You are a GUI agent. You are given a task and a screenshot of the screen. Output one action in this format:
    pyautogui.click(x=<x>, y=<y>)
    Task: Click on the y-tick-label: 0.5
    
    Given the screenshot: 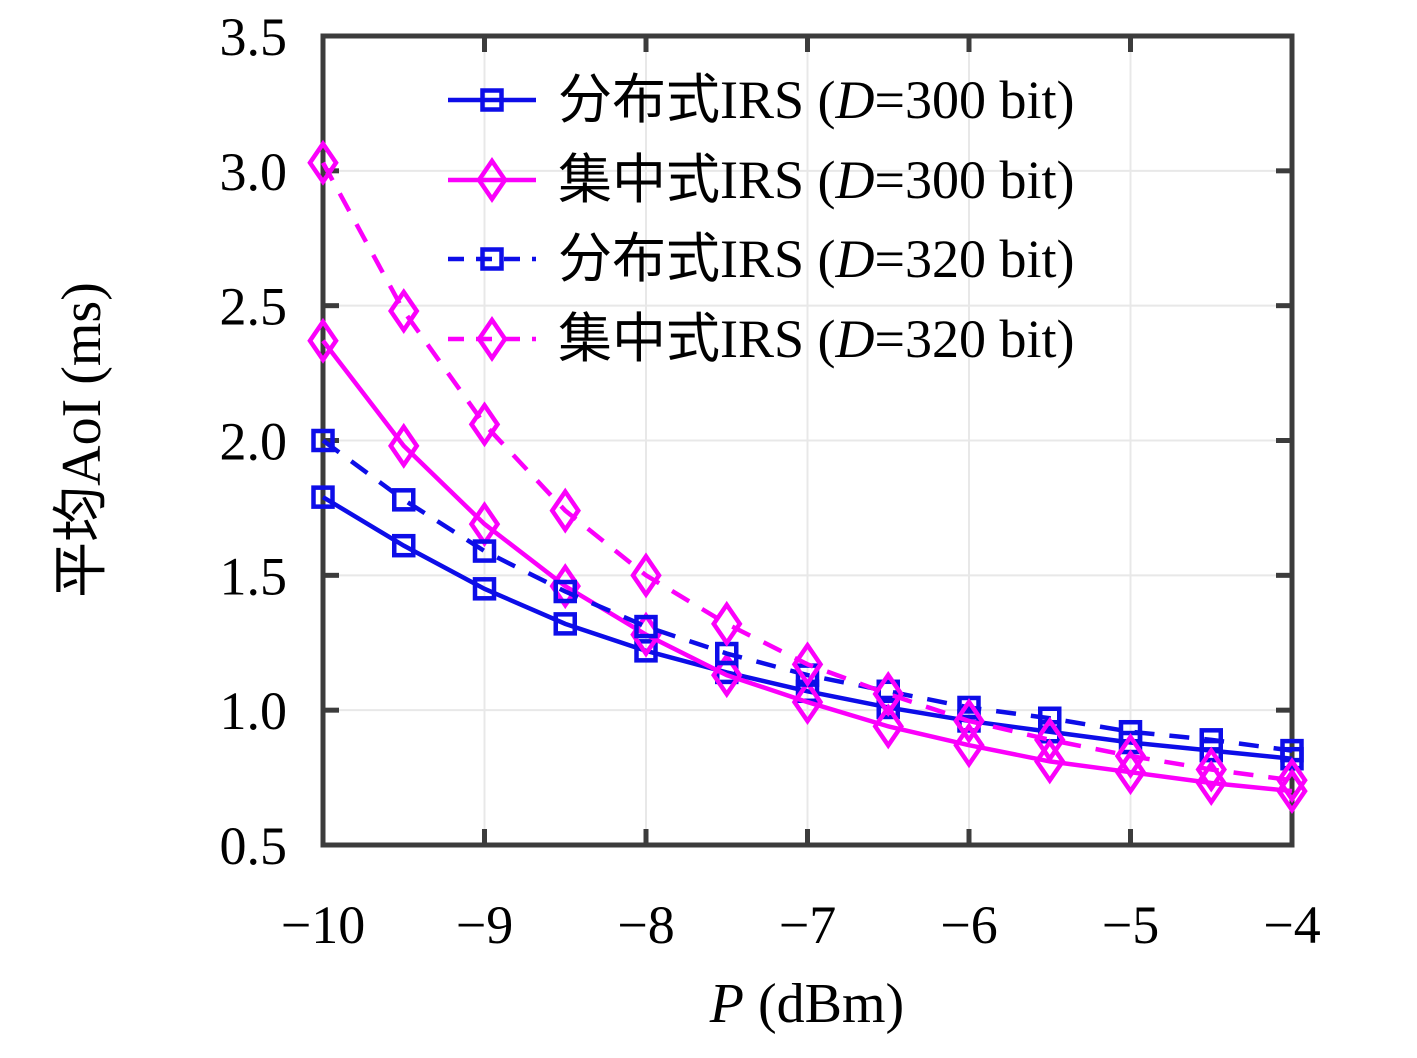 What is the action you would take?
    pyautogui.click(x=254, y=846)
    